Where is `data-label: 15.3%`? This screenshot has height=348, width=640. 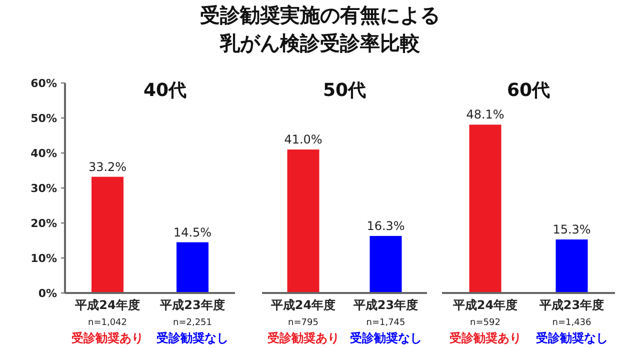 data-label: 15.3% is located at coordinates (571, 229).